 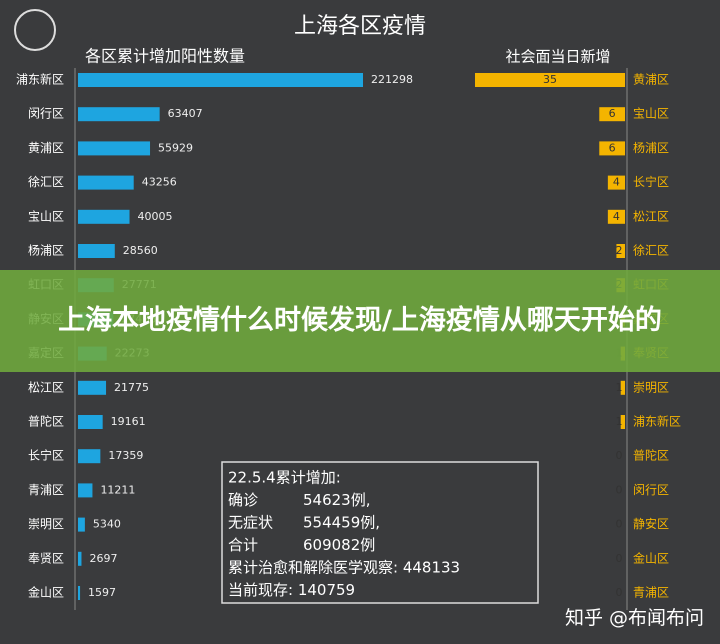 I want to click on annotation: 无症状 554459例,, so click(x=304, y=523).